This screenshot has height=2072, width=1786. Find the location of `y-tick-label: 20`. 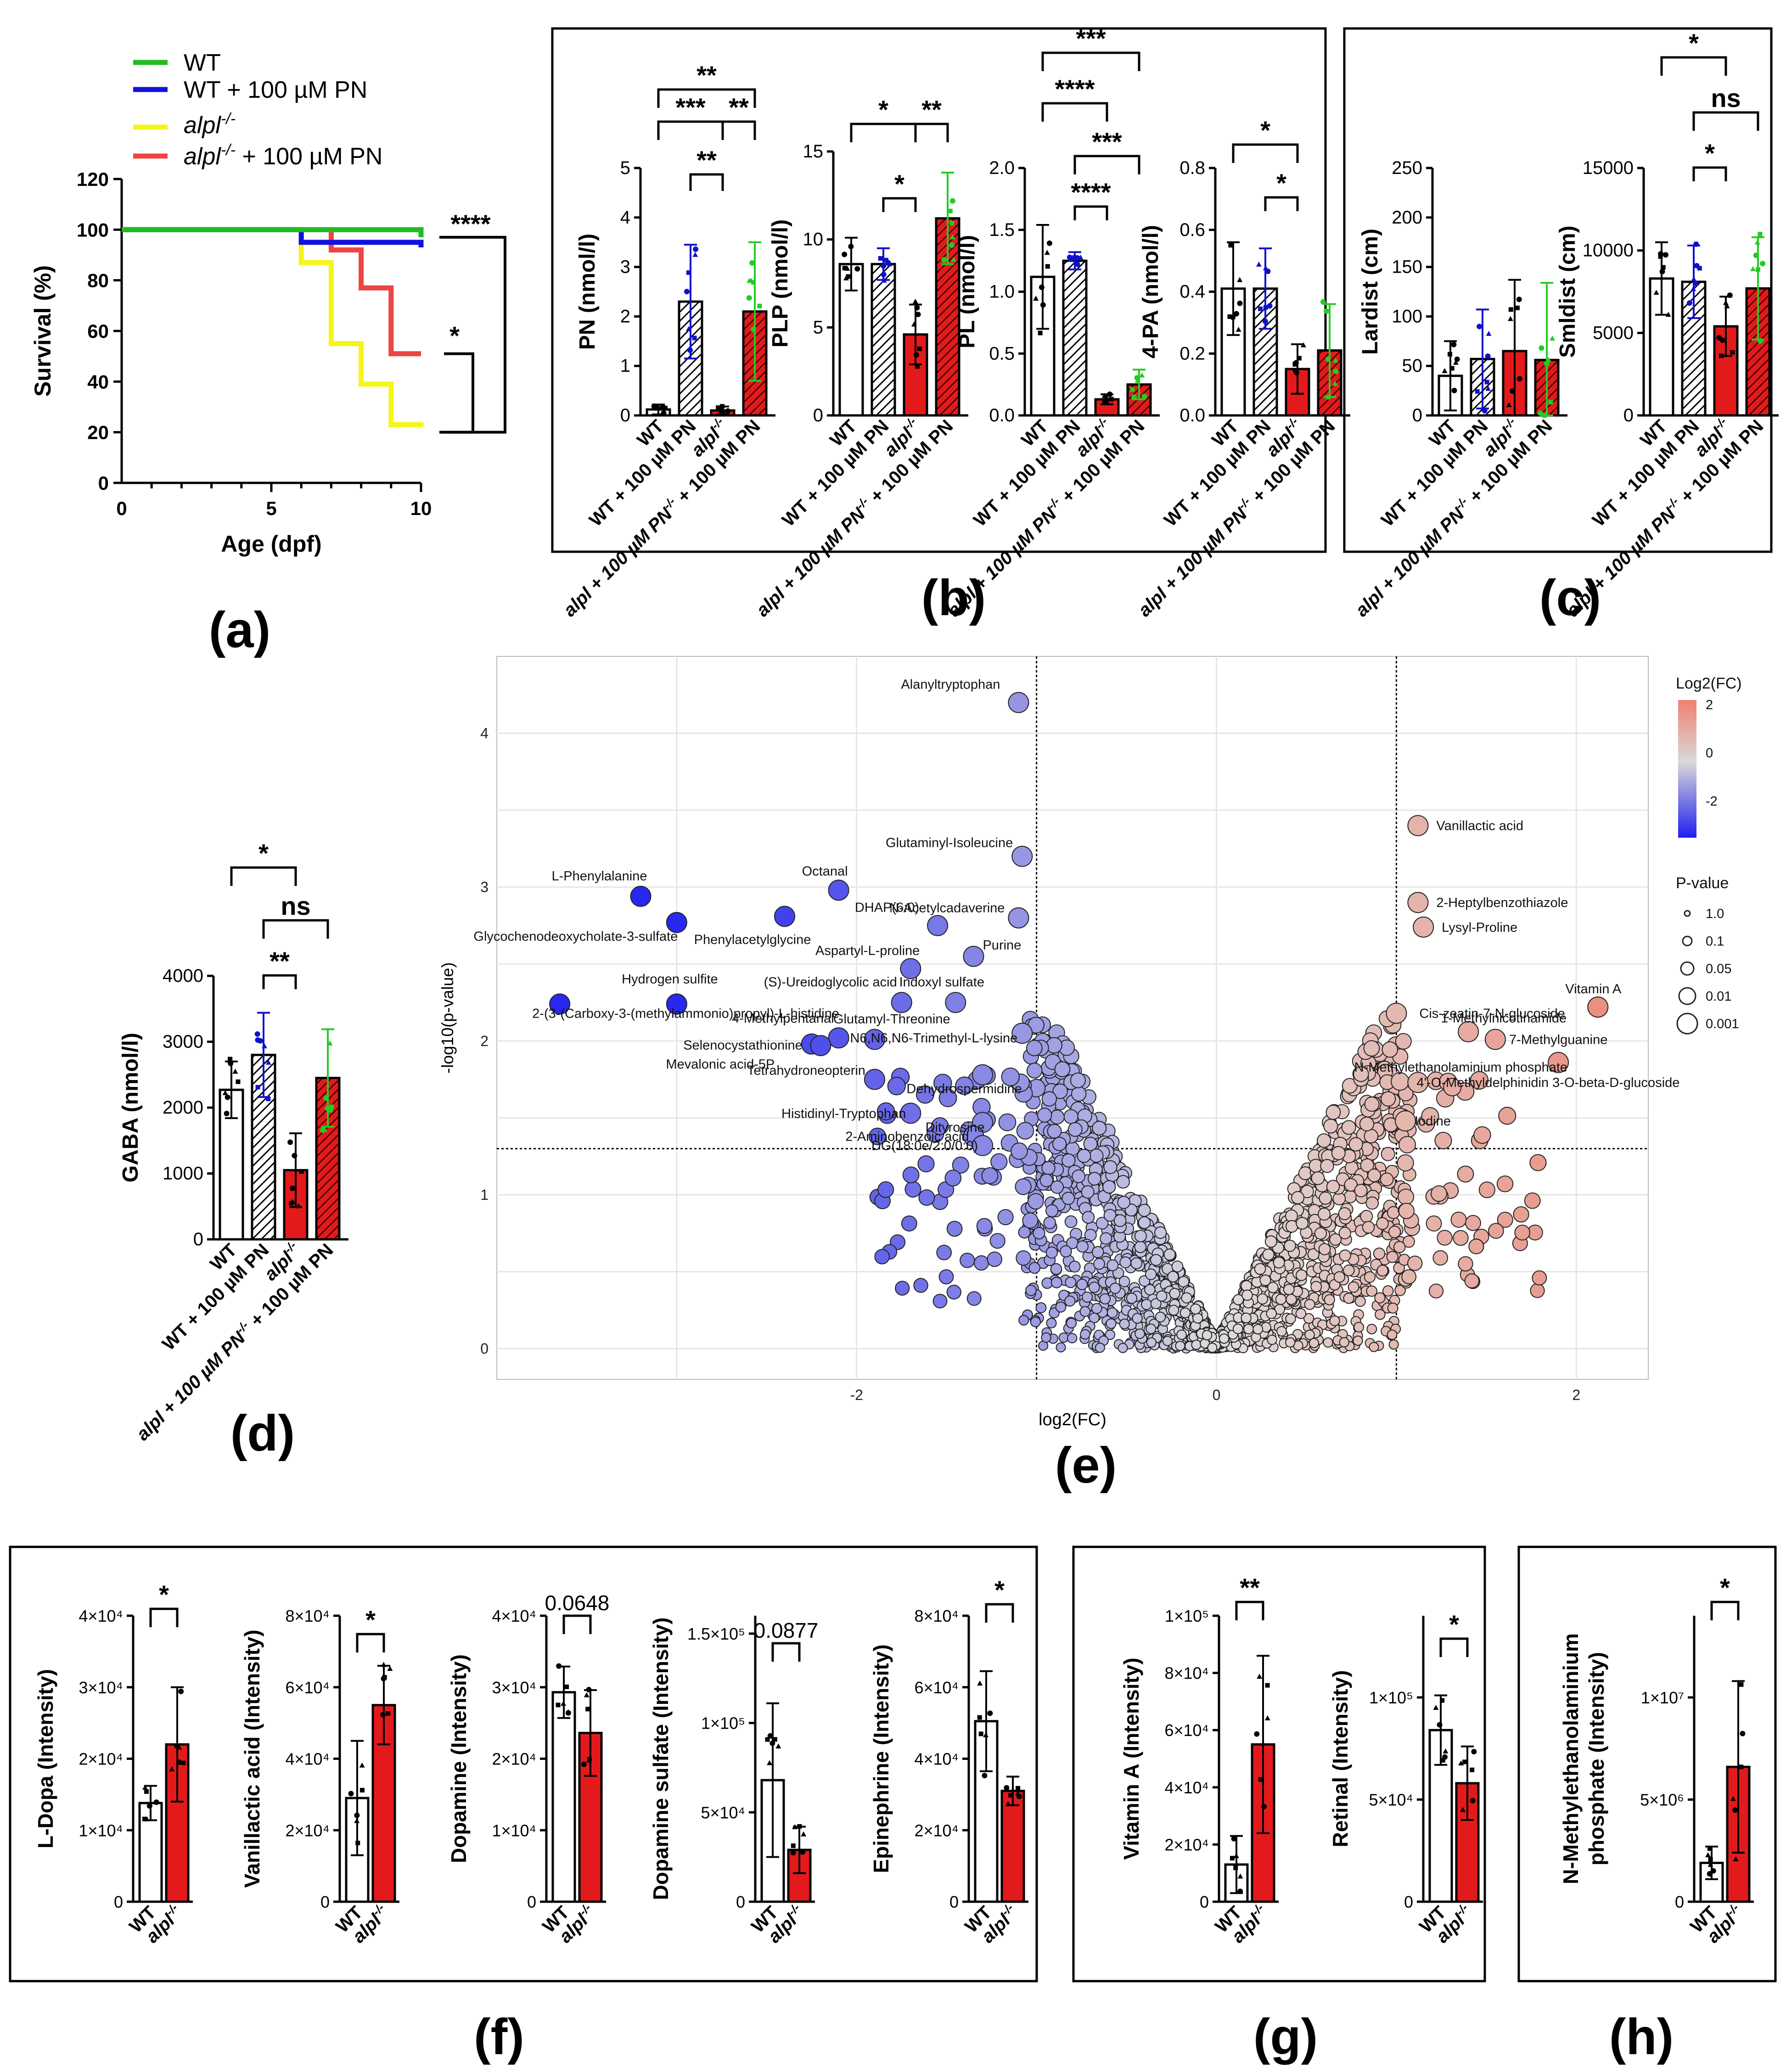

y-tick-label: 20 is located at coordinates (98, 432).